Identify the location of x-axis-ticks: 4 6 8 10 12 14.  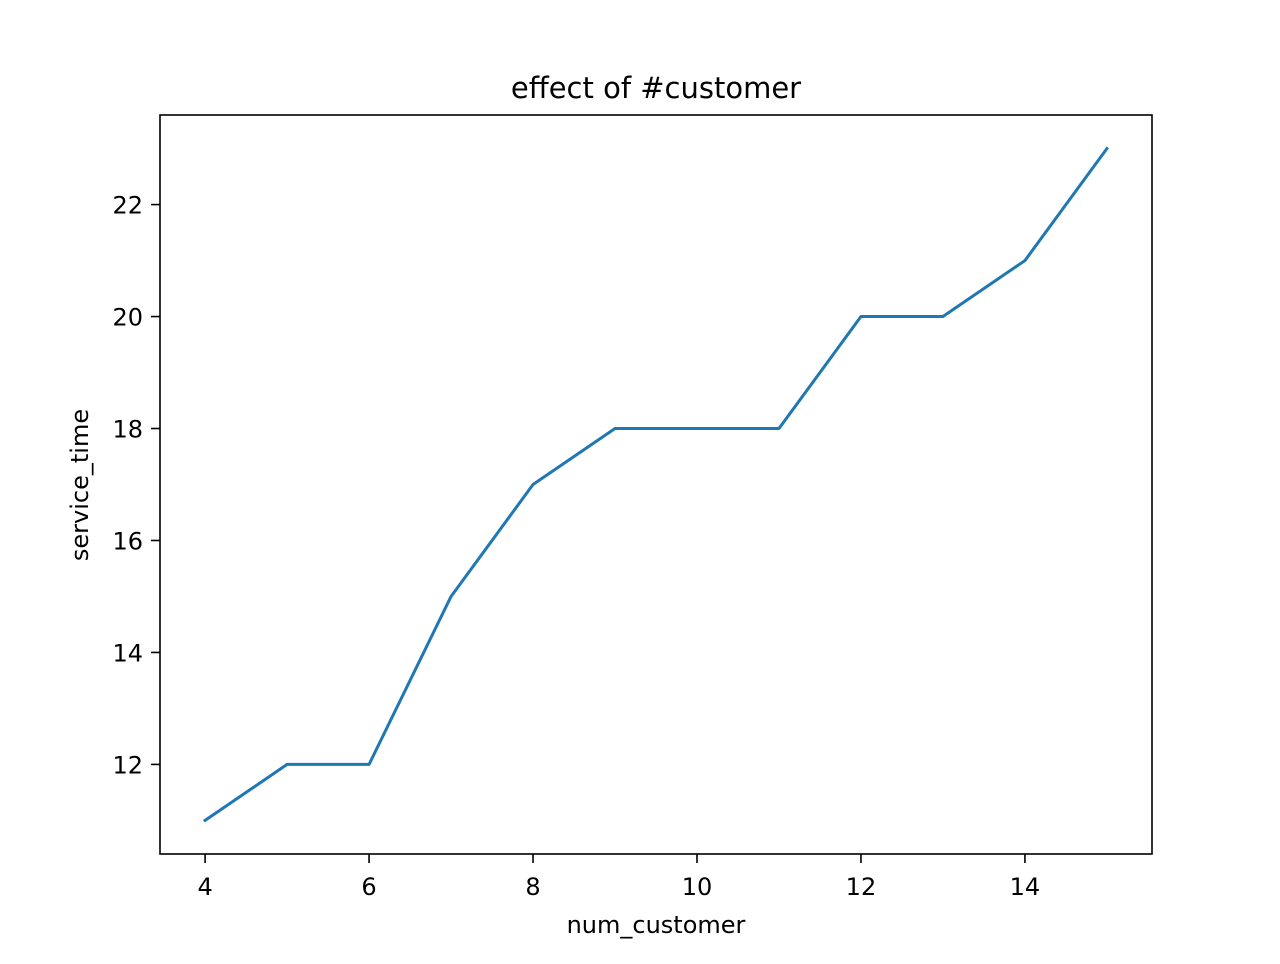
(618, 877).